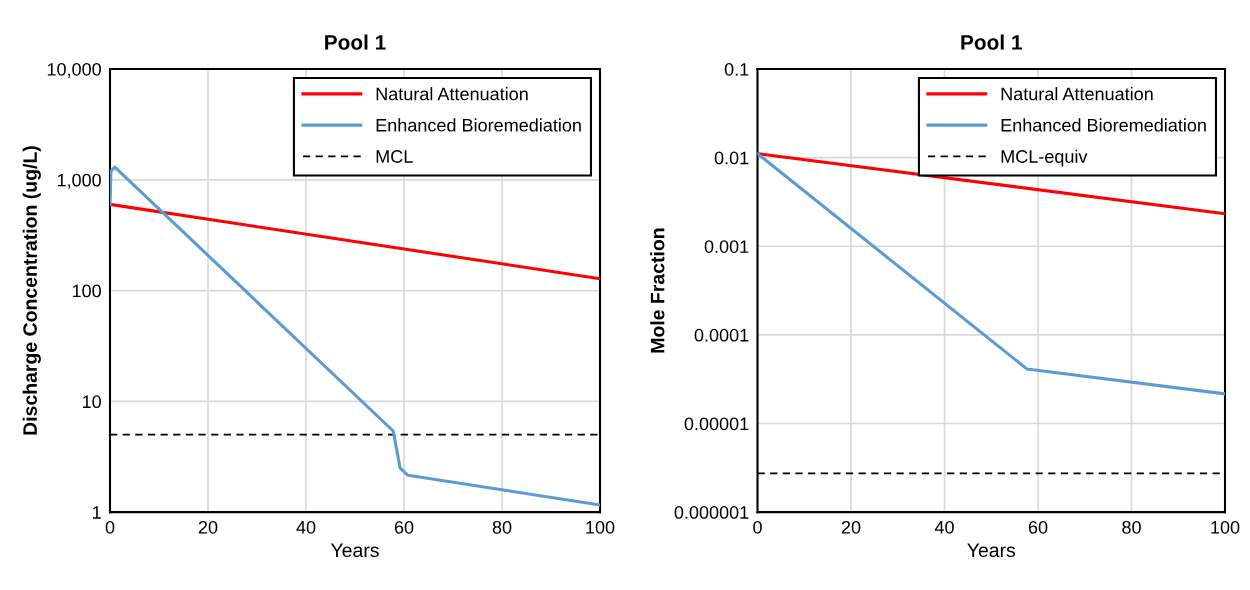 The height and width of the screenshot is (590, 1250). What do you see at coordinates (711, 512) in the screenshot?
I see `y-tick-label: 0.000001` at bounding box center [711, 512].